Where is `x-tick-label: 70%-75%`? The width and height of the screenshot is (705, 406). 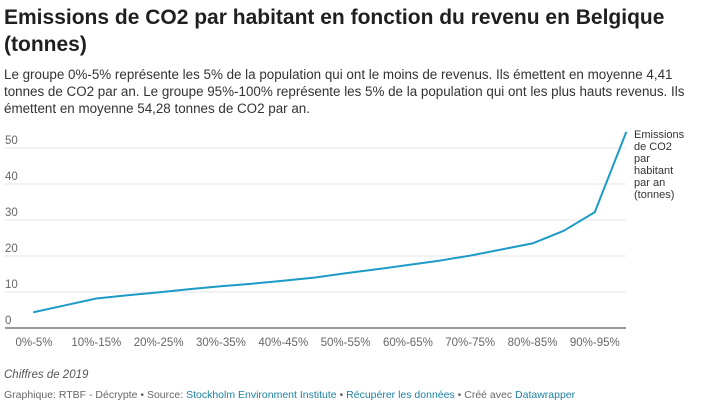 x-tick-label: 70%-75% is located at coordinates (470, 343).